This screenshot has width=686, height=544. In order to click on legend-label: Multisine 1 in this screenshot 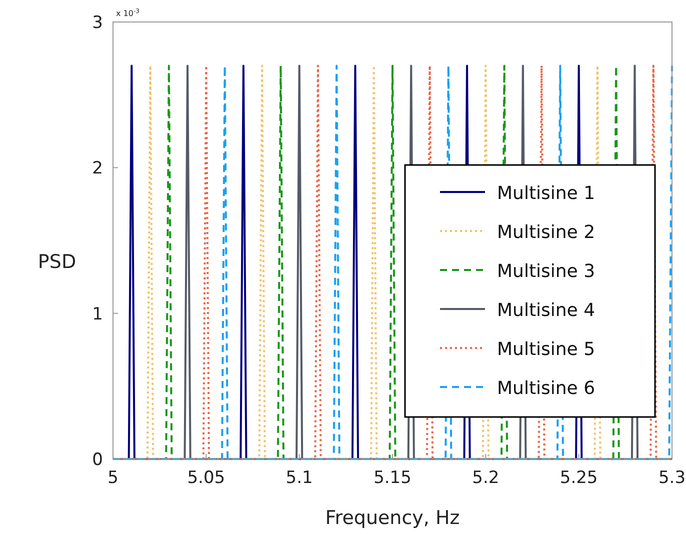, I will do `click(546, 193)`.